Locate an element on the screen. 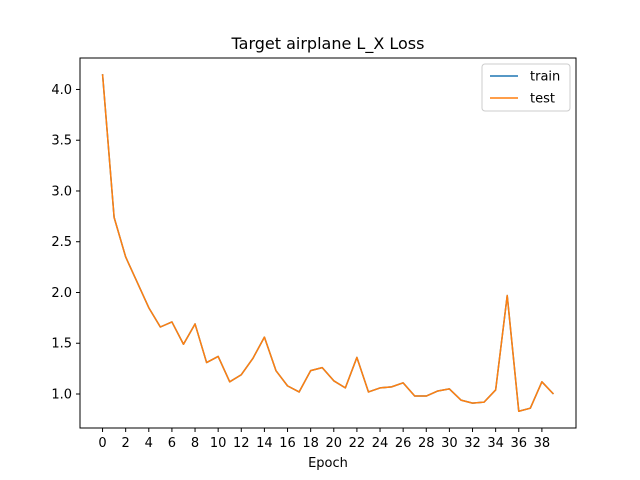 The height and width of the screenshot is (480, 640). x-tick-label: 14 is located at coordinates (264, 443).